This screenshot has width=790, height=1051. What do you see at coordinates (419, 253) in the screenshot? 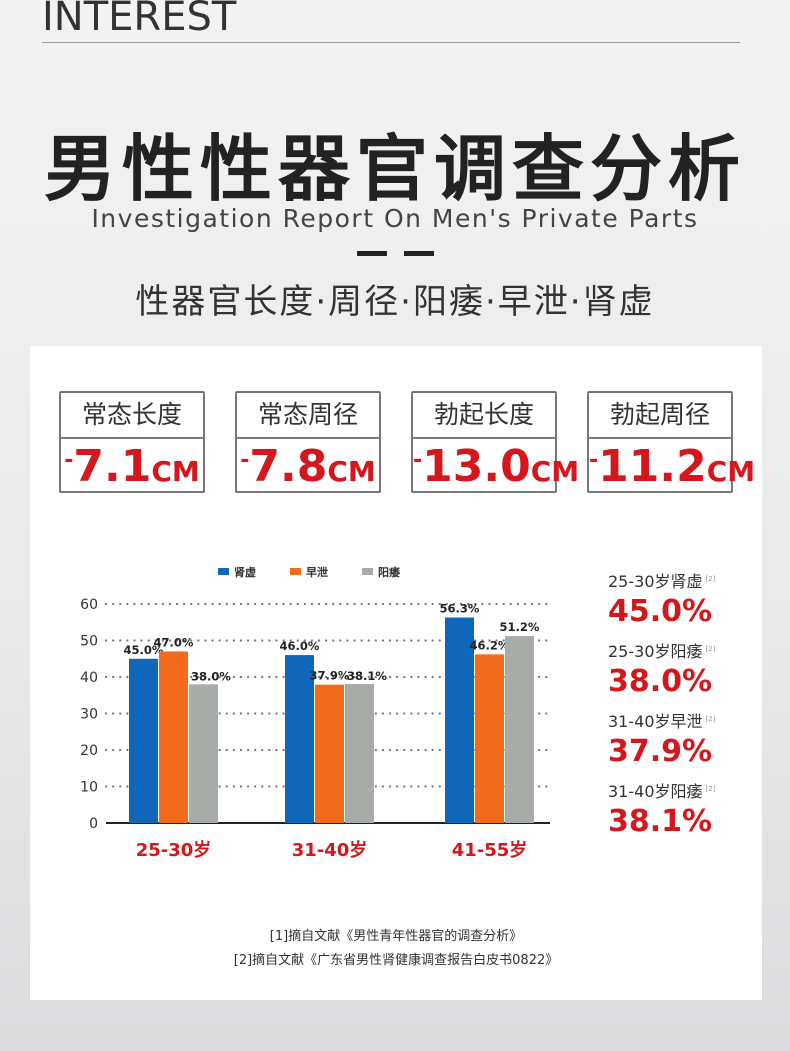
I see `title-dash-right` at bounding box center [419, 253].